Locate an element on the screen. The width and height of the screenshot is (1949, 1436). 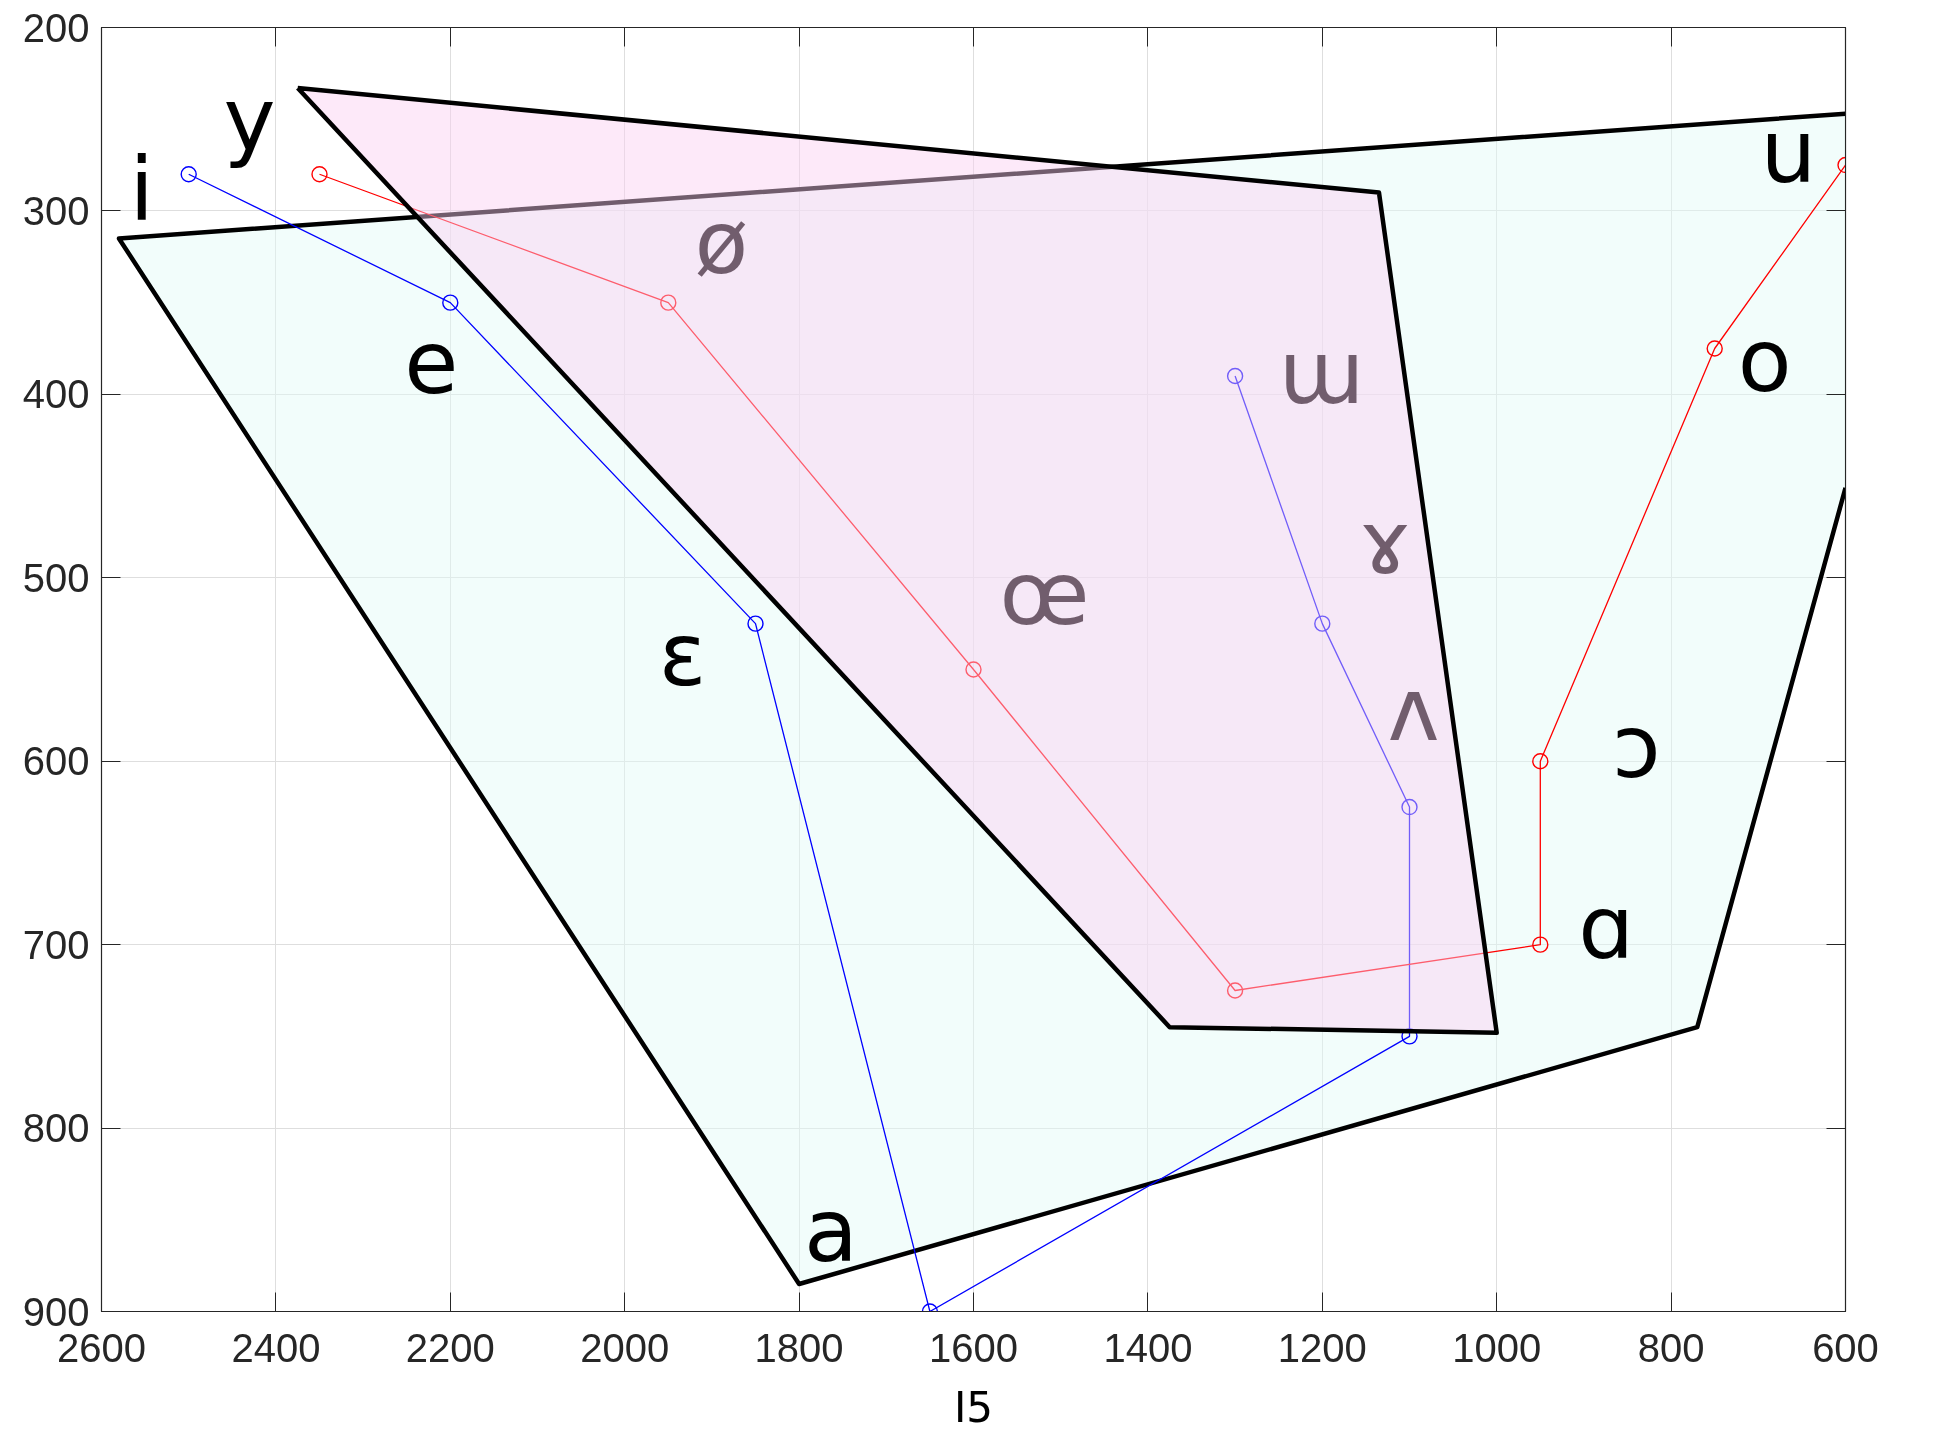
data-label: ɔ is located at coordinates (1636, 746).